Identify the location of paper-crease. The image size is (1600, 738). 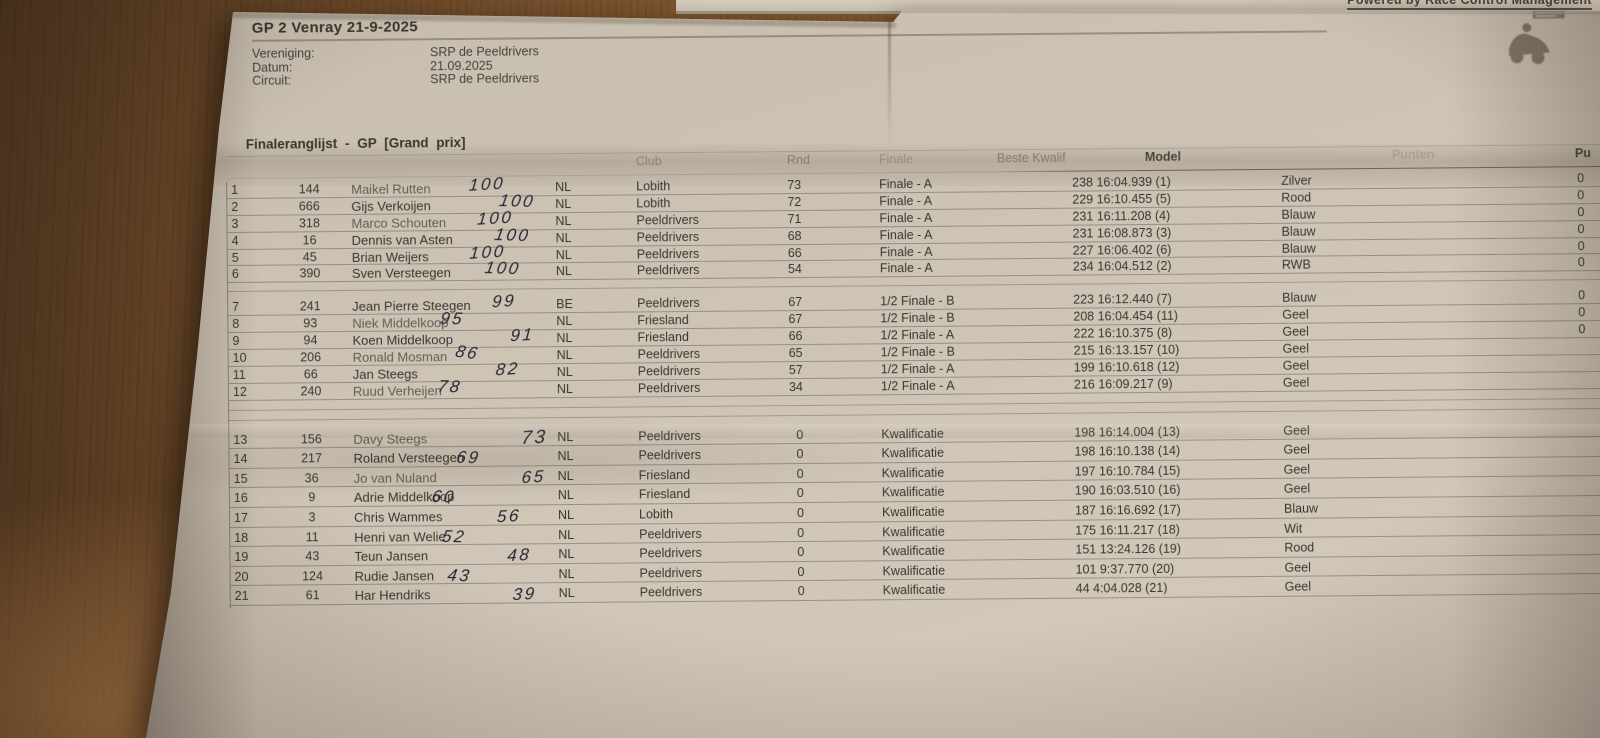
(889, 79).